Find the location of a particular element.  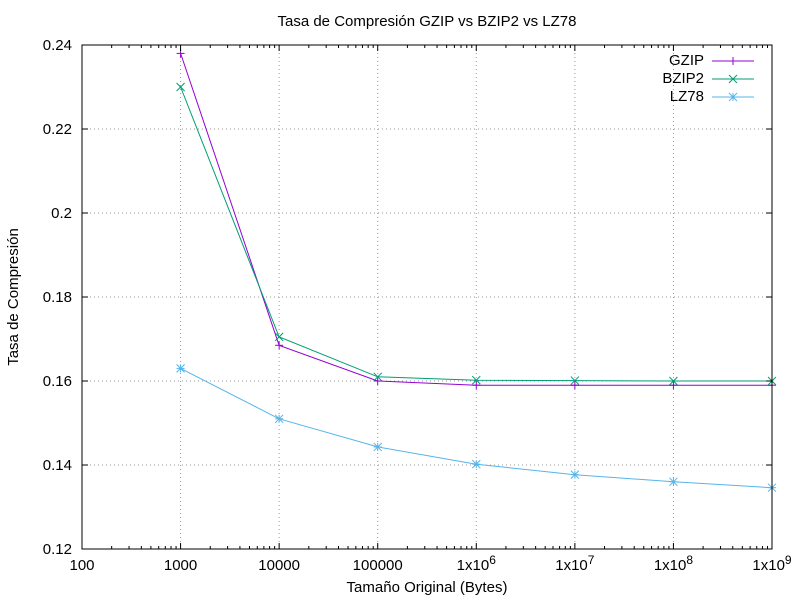

x-tick-label: 1000 is located at coordinates (180, 565).